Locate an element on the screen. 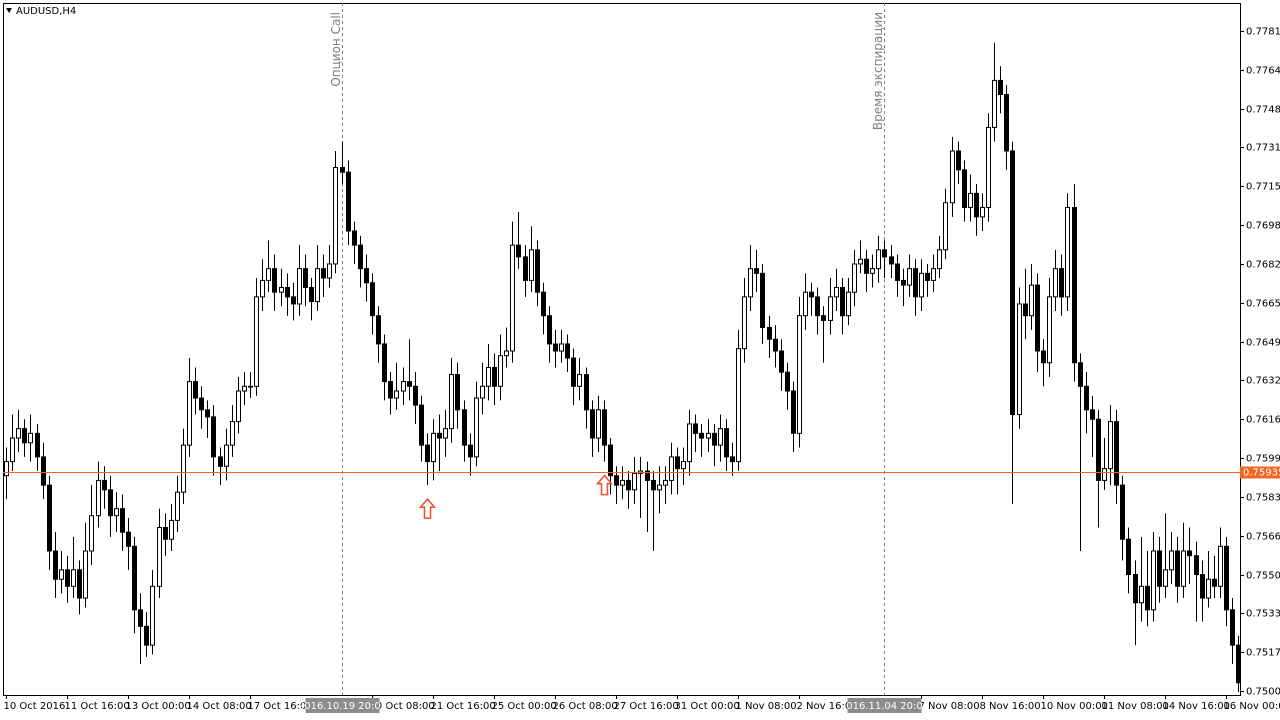  x-tick-label: 26 Oct 08:00 is located at coordinates (585, 706).